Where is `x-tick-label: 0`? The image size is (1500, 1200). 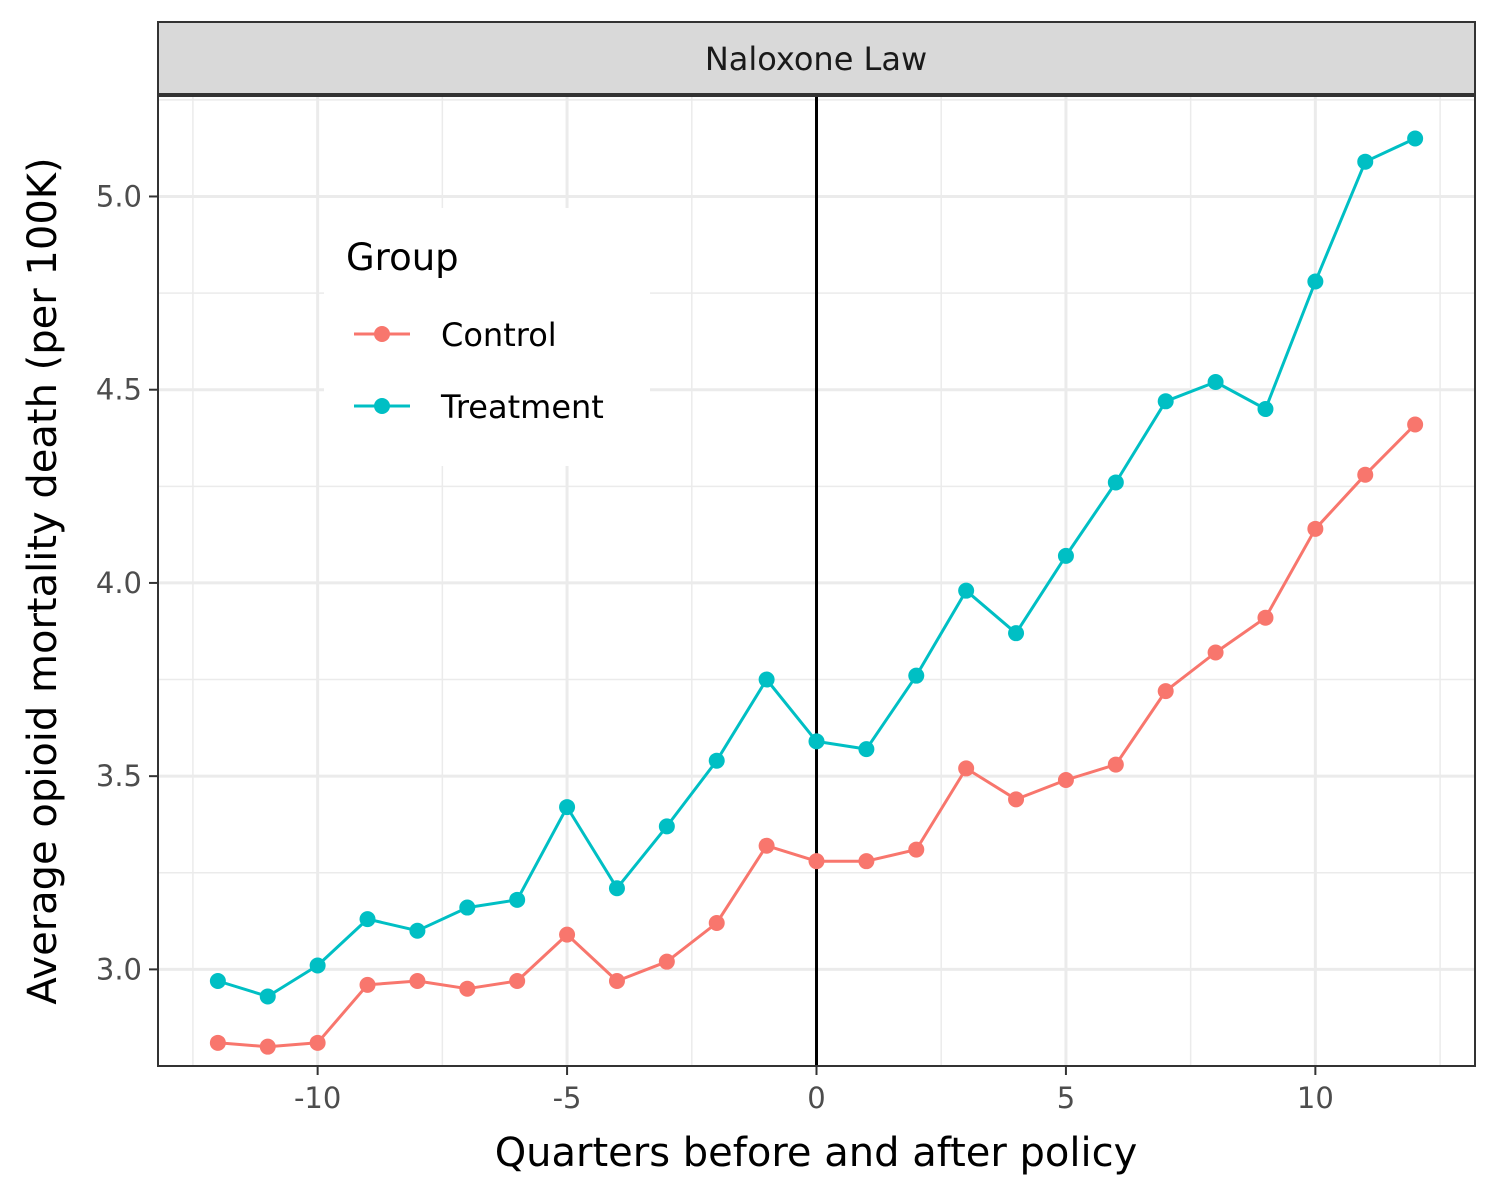
x-tick-label: 0 is located at coordinates (816, 1098).